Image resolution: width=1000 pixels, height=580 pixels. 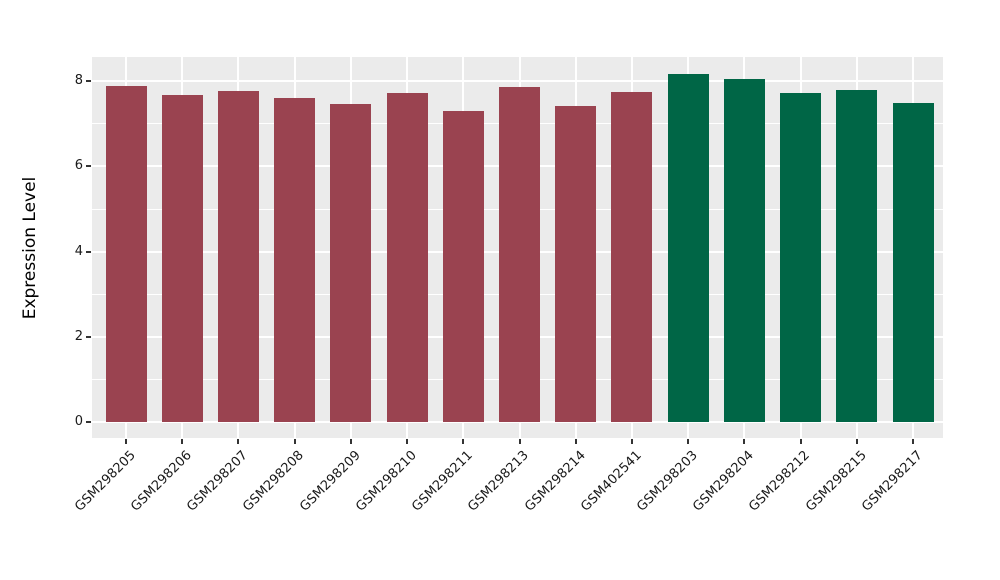 I want to click on y-axis-title: Expression Level, so click(x=30, y=248).